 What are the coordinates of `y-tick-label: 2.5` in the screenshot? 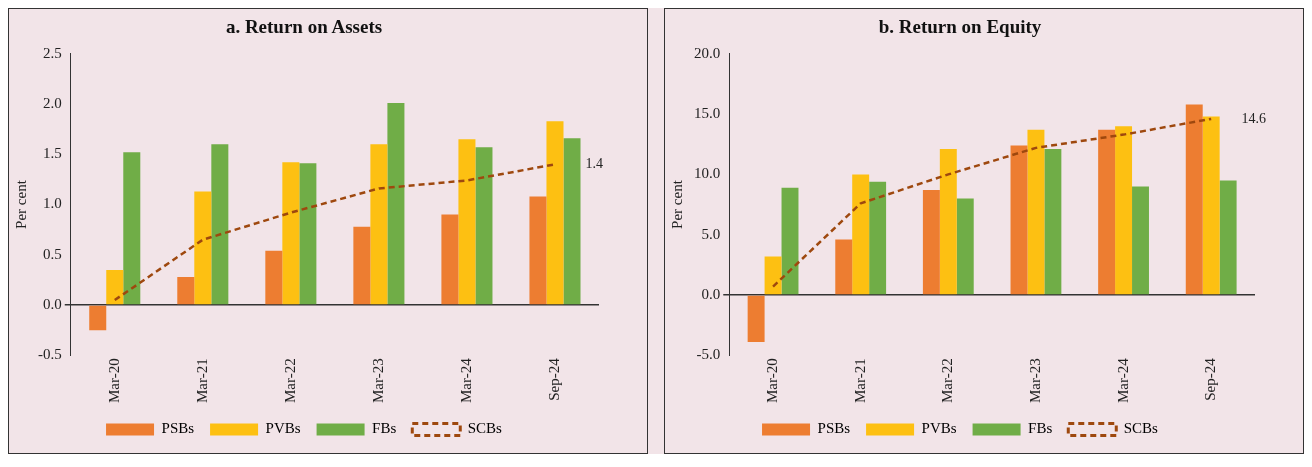 It's located at (52, 52).